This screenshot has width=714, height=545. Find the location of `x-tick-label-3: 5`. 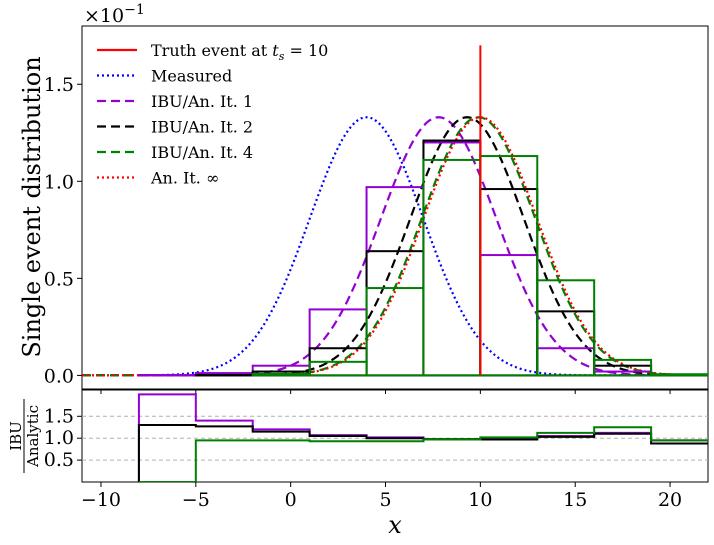

x-tick-label-3: 5 is located at coordinates (385, 500).